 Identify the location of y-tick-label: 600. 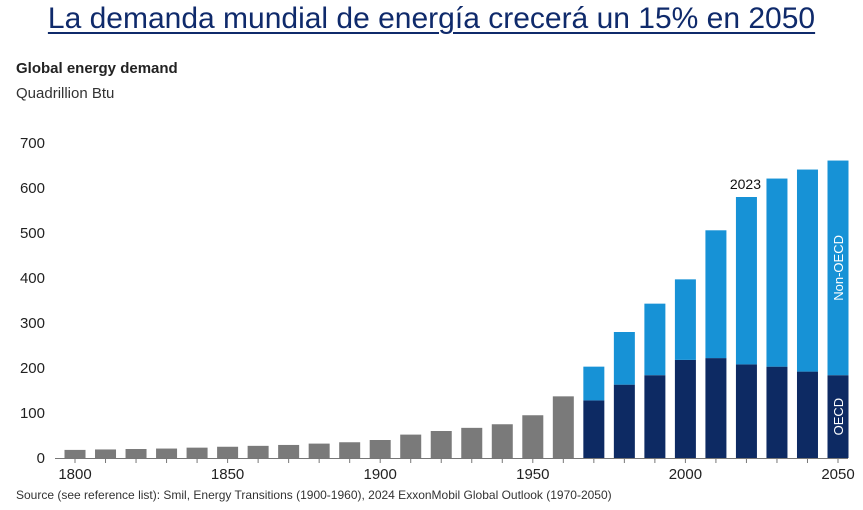
(32, 188).